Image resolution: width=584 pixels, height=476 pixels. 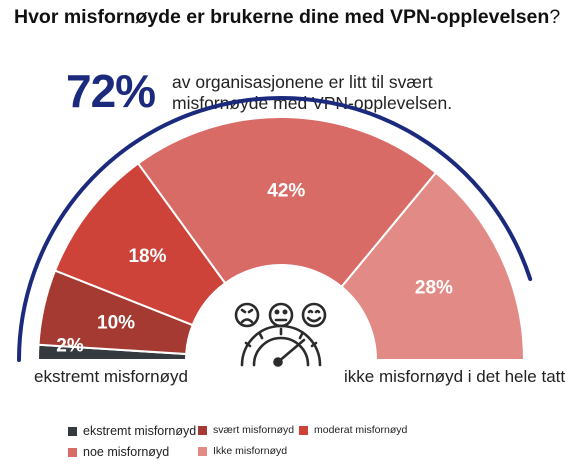 What do you see at coordinates (116, 323) in the screenshot?
I see `data-label-svaert: 10%` at bounding box center [116, 323].